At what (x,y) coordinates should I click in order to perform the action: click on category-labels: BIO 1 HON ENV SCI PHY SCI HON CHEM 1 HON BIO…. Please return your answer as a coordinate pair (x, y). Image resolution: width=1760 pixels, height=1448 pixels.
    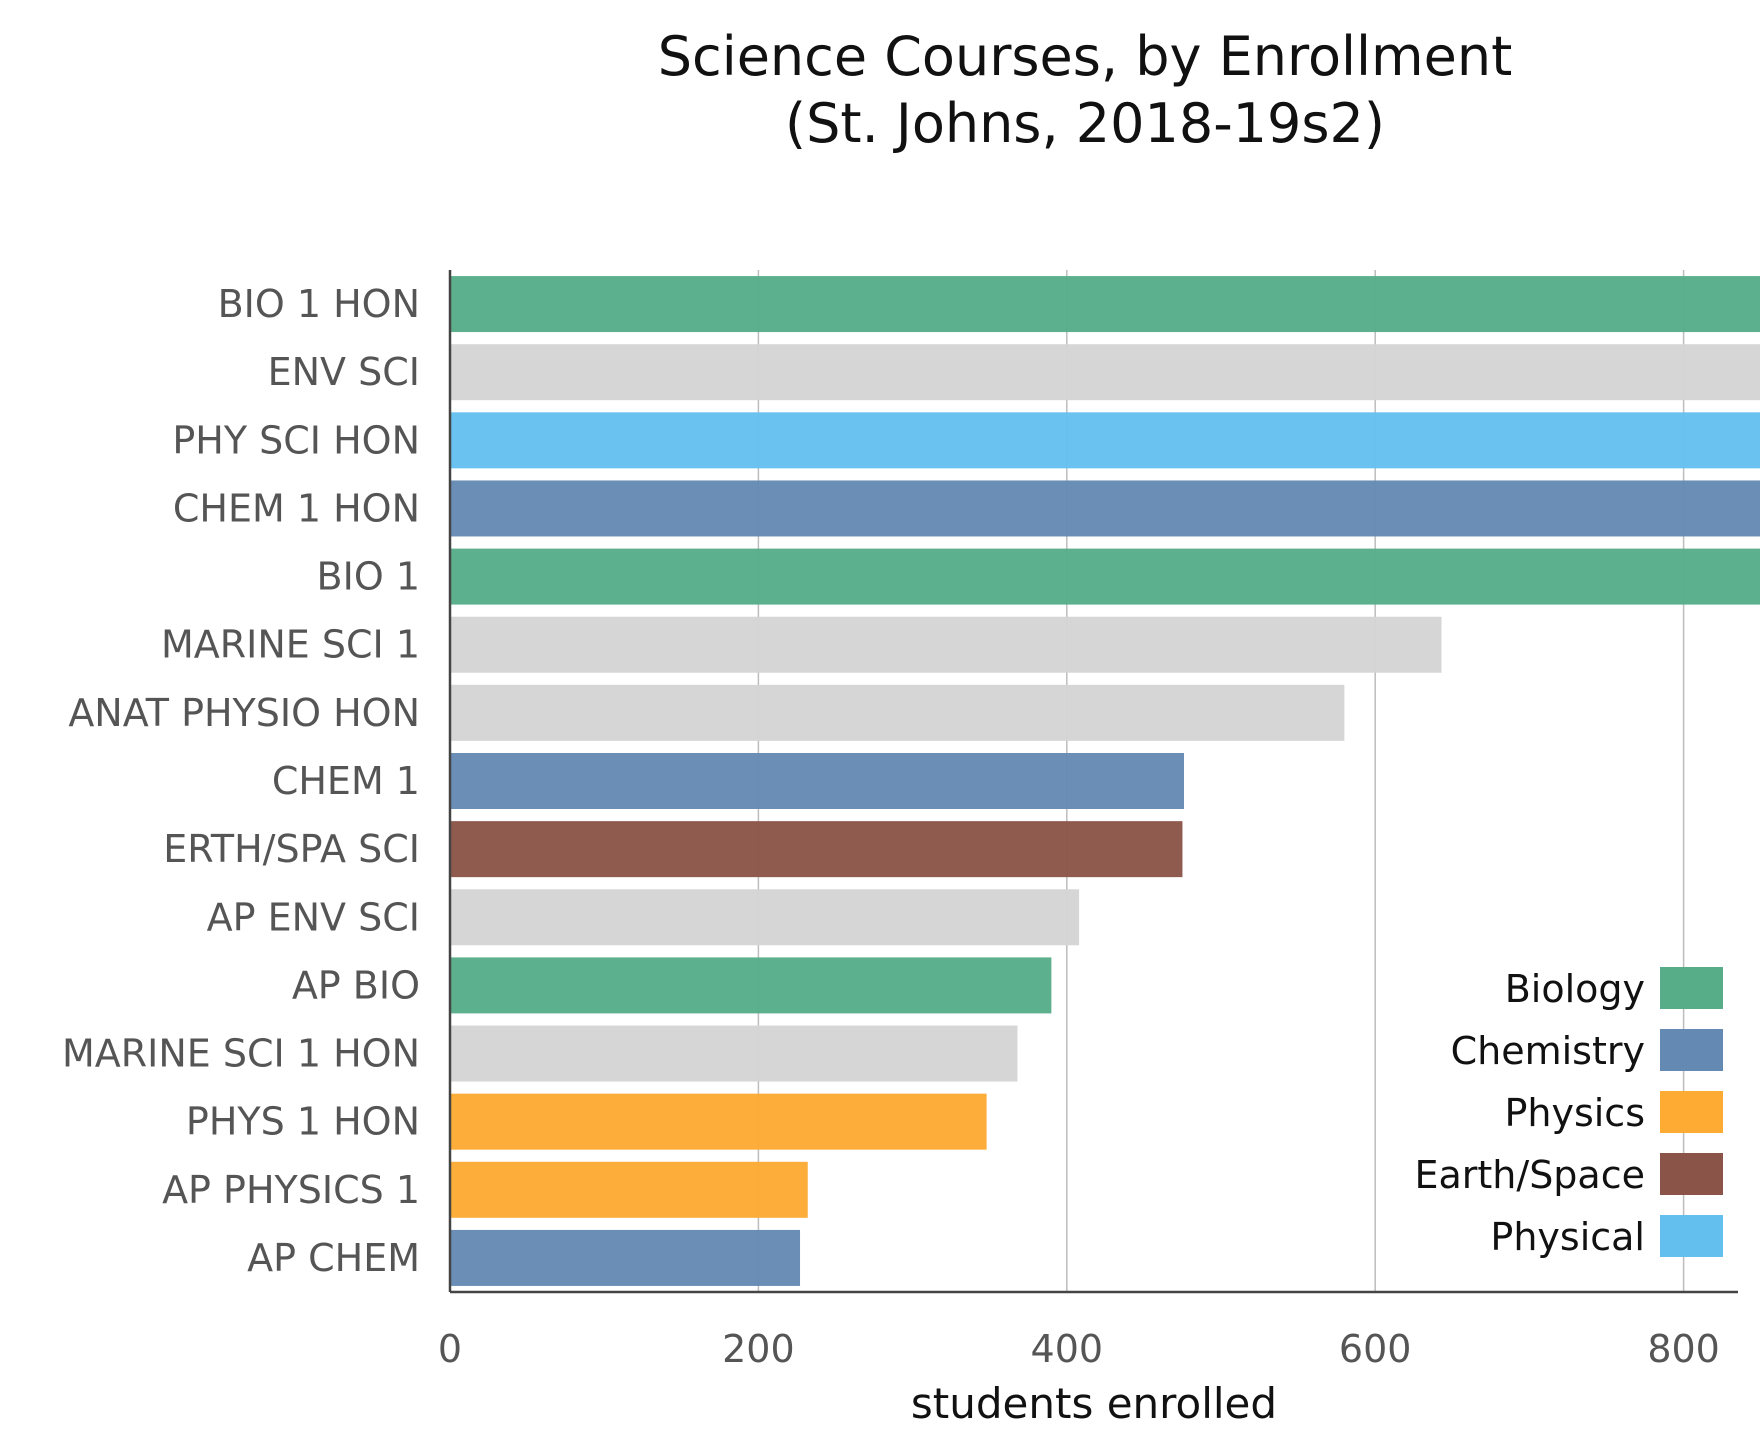
    Looking at the image, I should click on (241, 781).